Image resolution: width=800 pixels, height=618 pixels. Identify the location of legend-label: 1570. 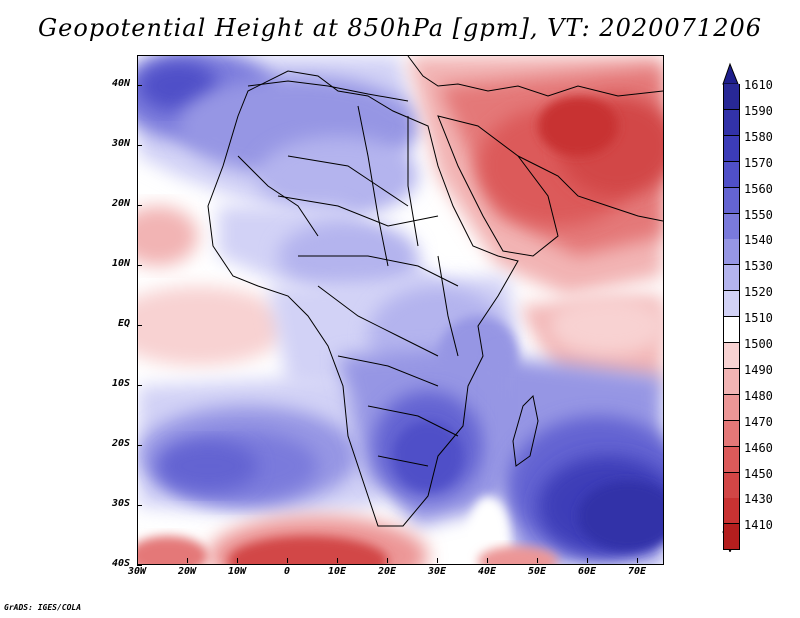
(758, 162).